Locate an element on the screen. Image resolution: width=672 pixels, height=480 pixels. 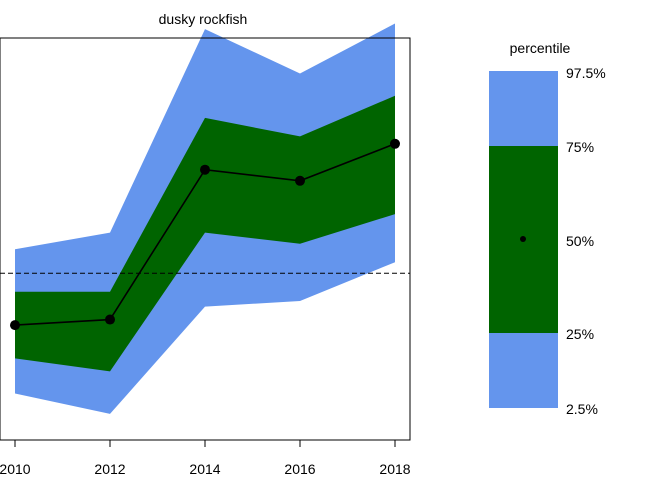
legend-title: percentile is located at coordinates (540, 48).